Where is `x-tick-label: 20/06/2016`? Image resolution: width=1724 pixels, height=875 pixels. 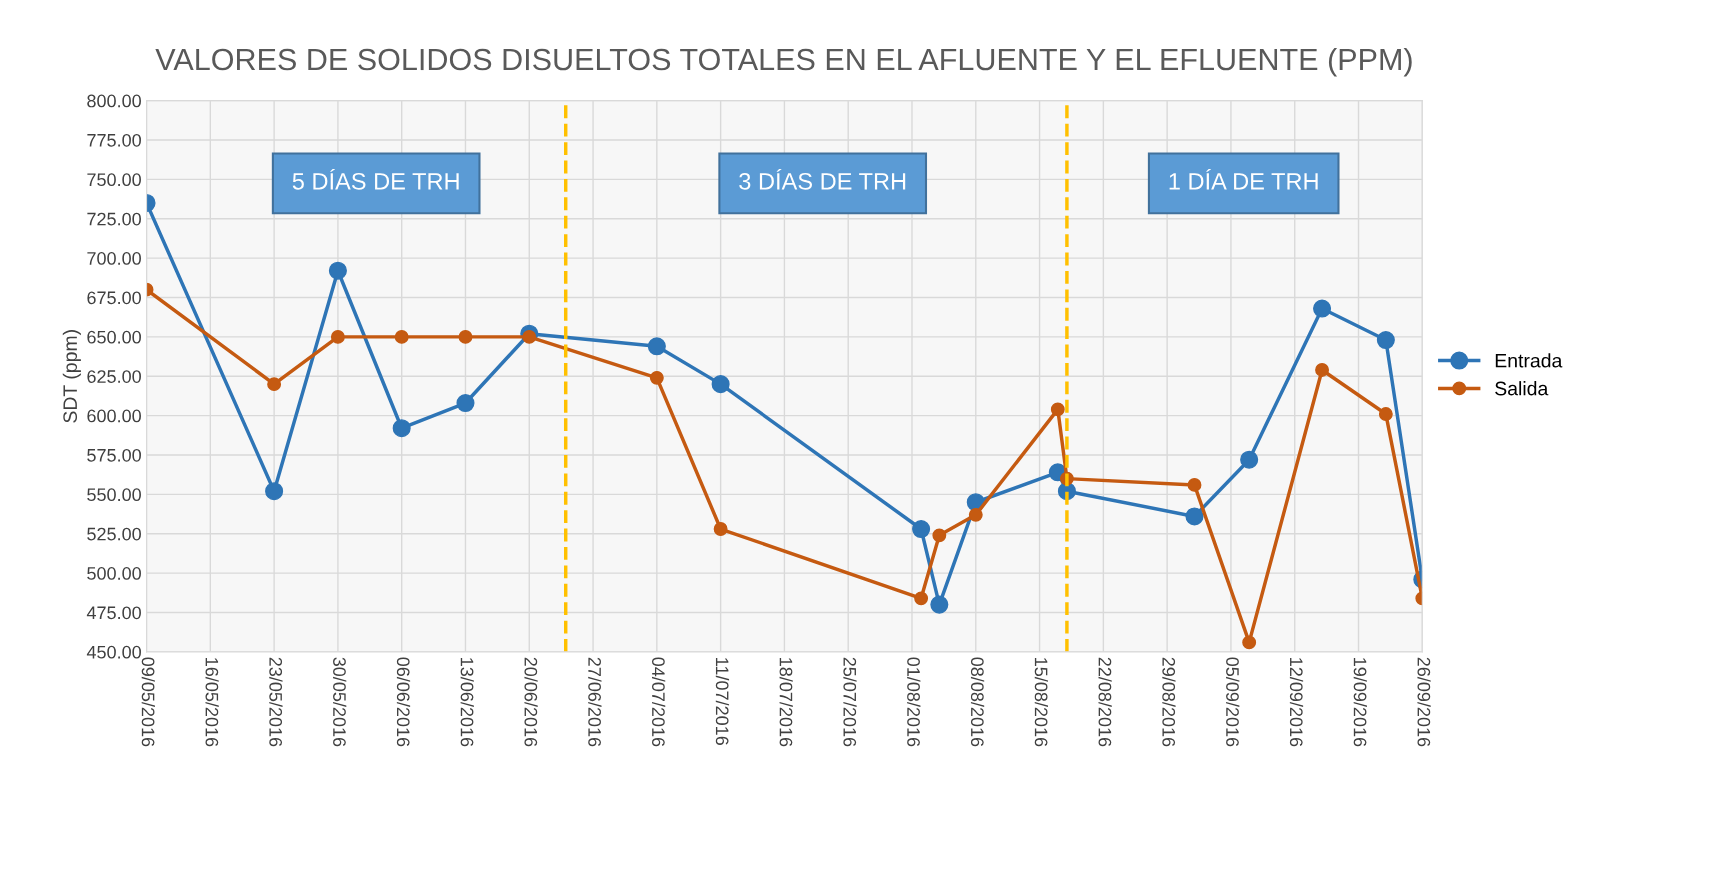
x-tick-label: 20/06/2016 is located at coordinates (531, 702).